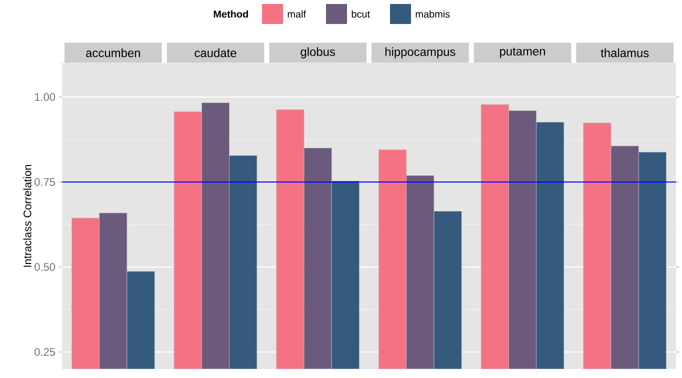  Describe the element at coordinates (45, 97) in the screenshot. I see `y-tick-label: 1.00` at that location.